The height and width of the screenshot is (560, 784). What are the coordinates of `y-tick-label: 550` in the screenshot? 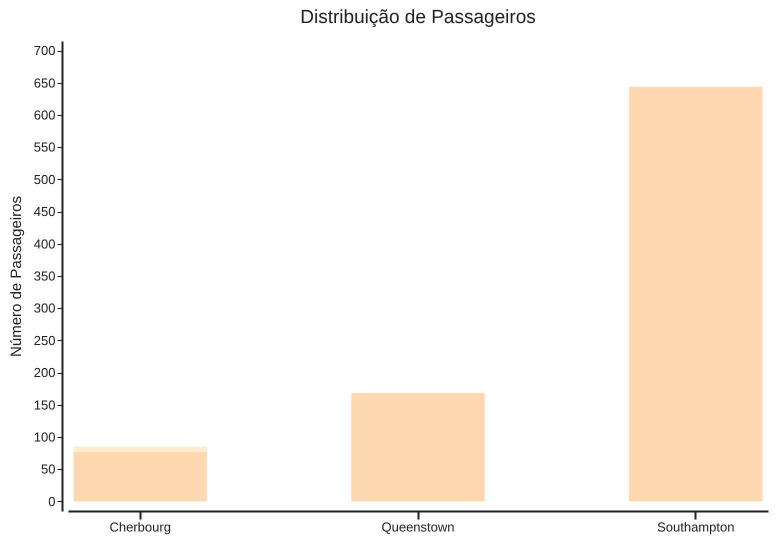 It's located at (45, 147).